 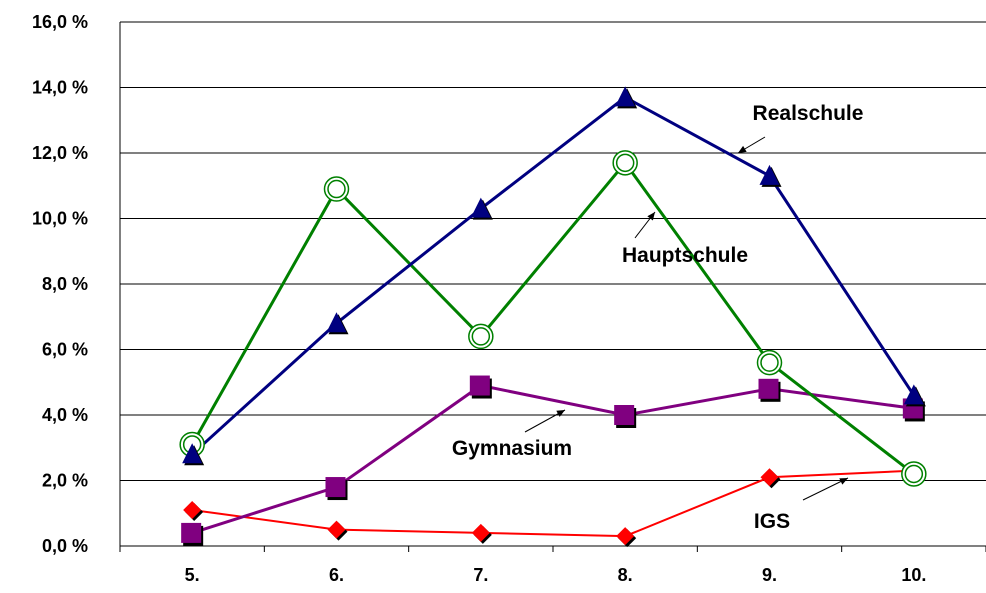 What do you see at coordinates (65, 284) in the screenshot?
I see `y-tick-label: 8,0 %` at bounding box center [65, 284].